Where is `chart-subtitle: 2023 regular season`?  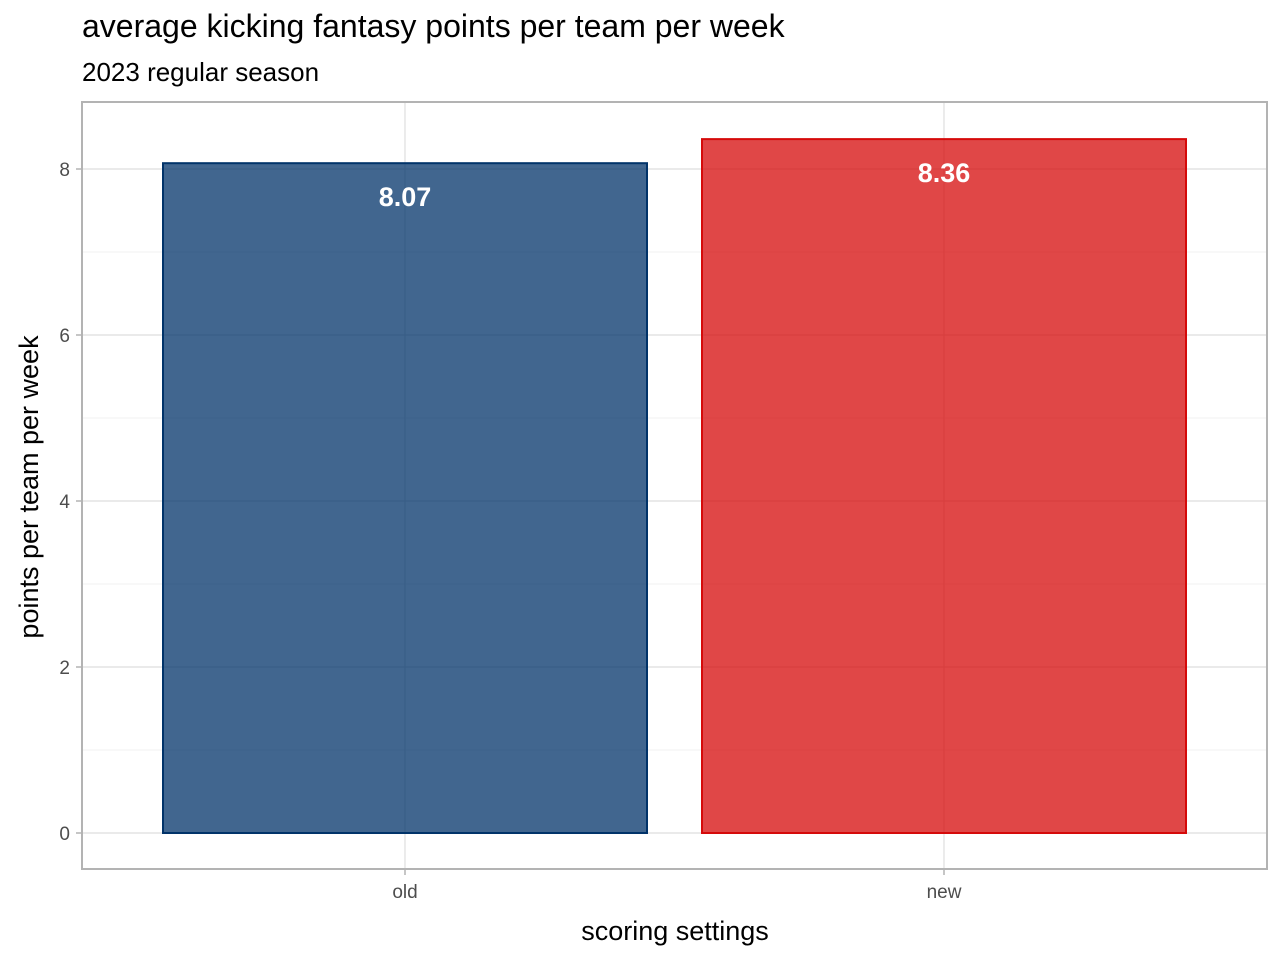 chart-subtitle: 2023 regular season is located at coordinates (201, 72).